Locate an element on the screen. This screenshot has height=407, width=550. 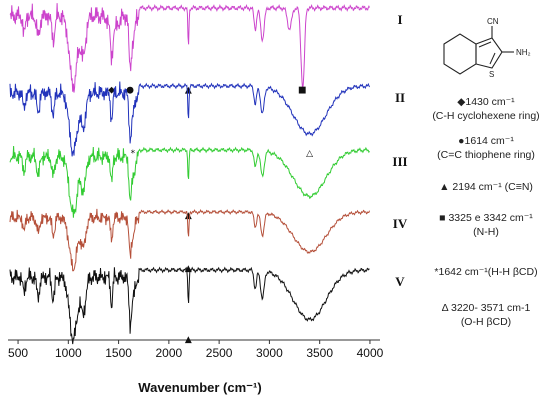
annotation-3220-desc: (O-H βCD) is located at coordinates (486, 322).